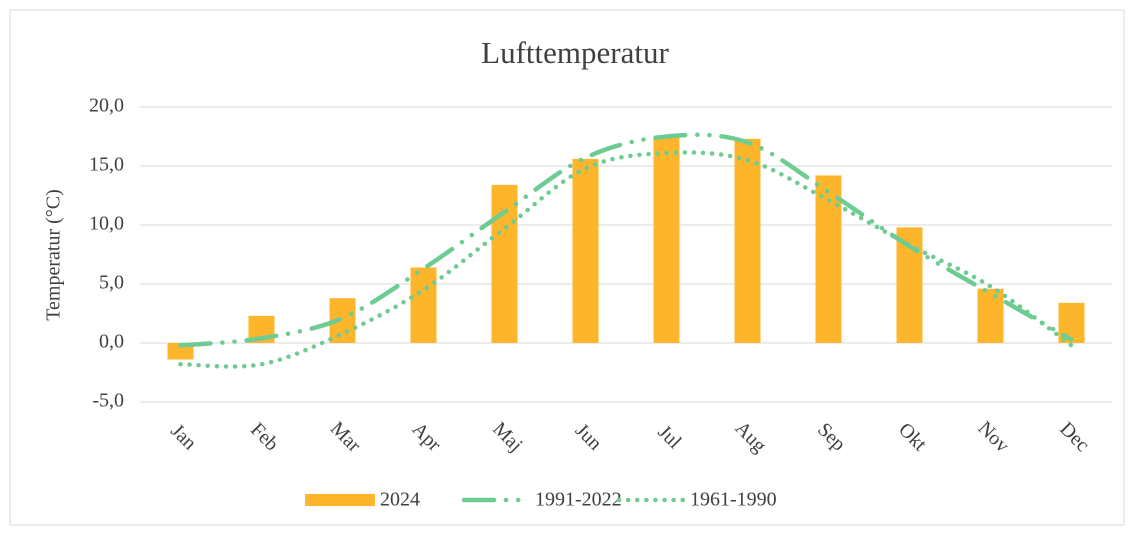 The width and height of the screenshot is (1134, 533). I want to click on legend-label: 2024, so click(400, 500).